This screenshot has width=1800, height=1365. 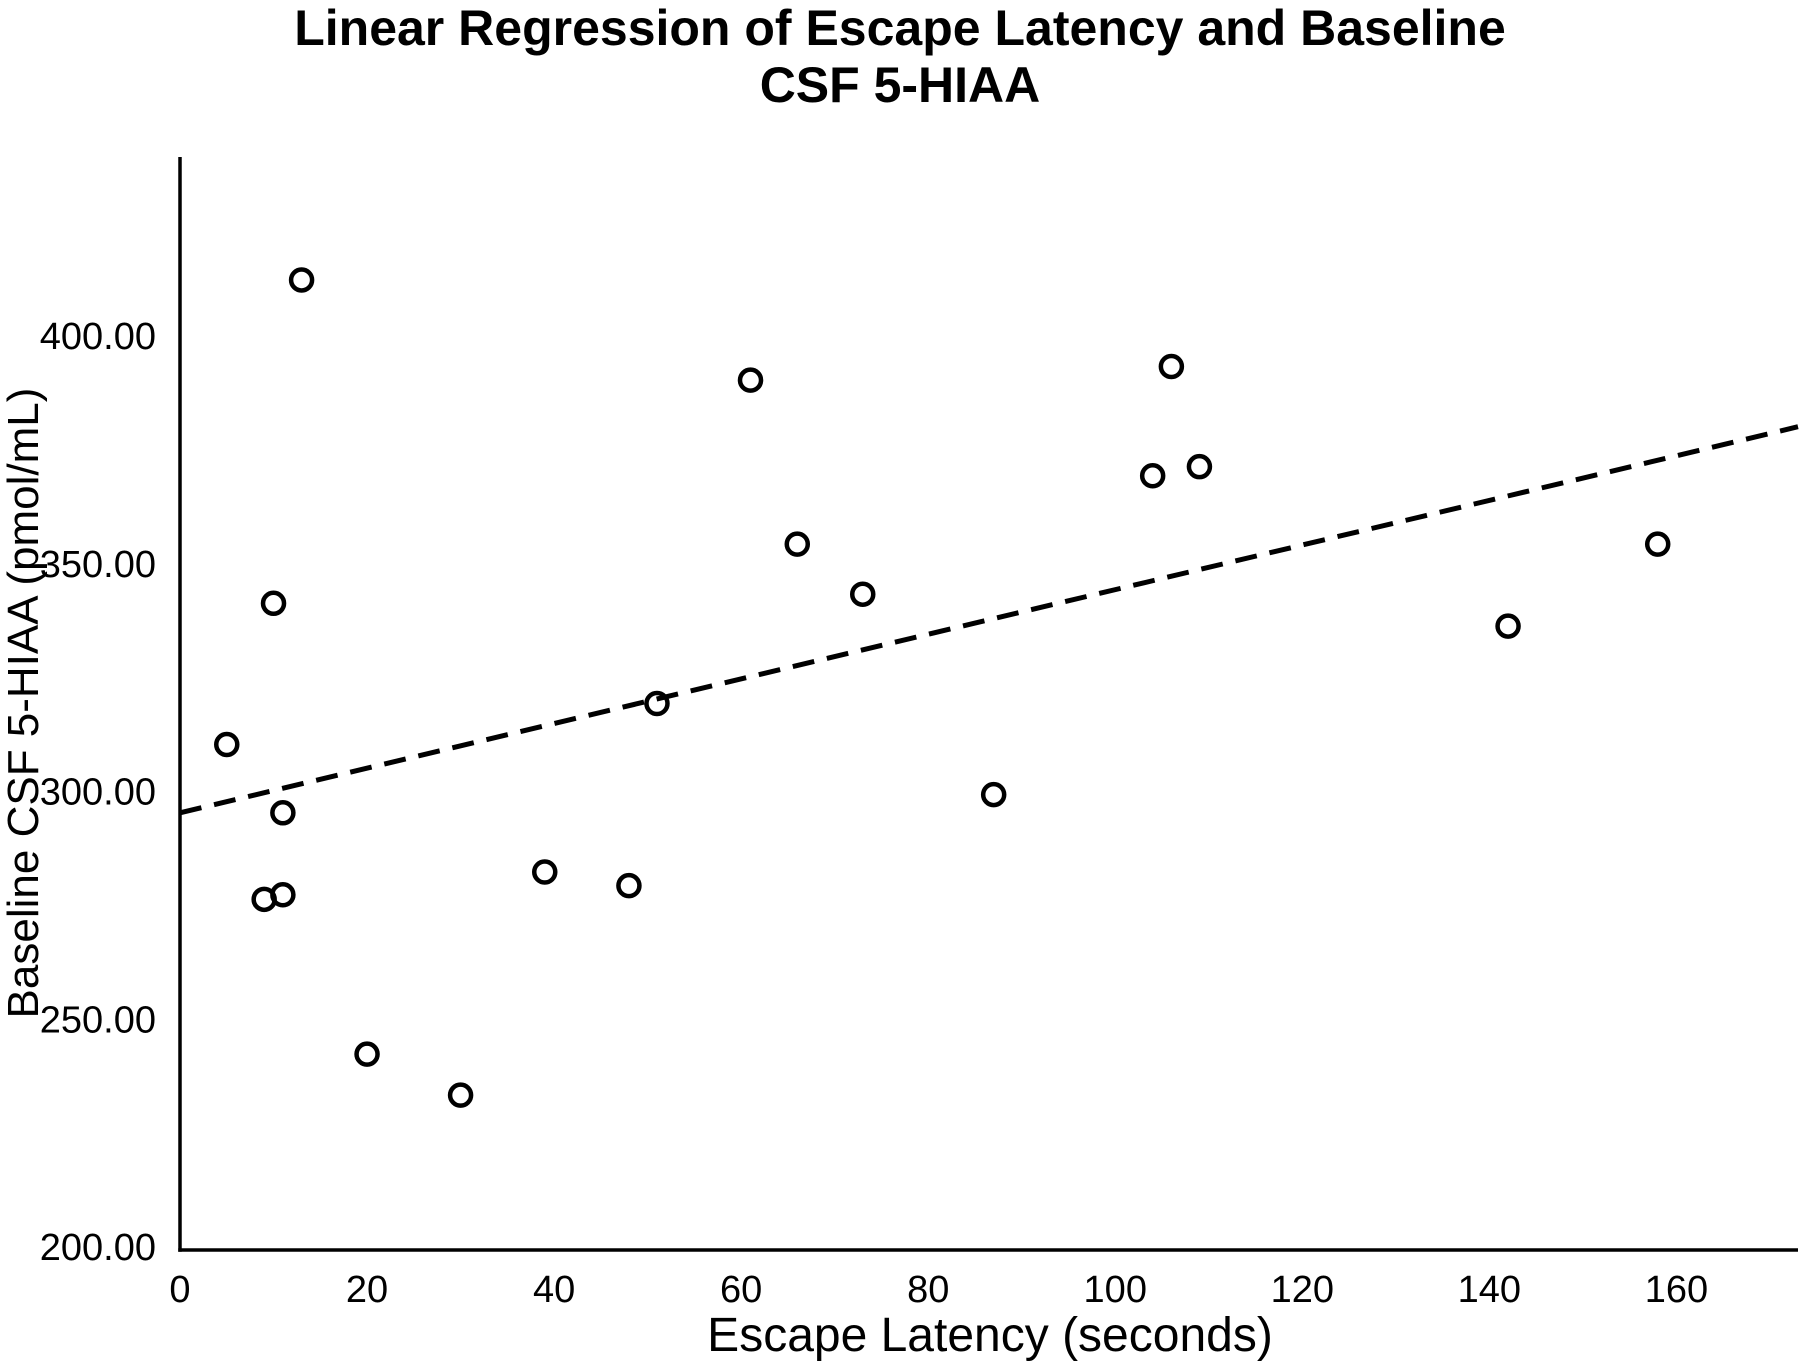 What do you see at coordinates (98, 337) in the screenshot?
I see `y-tick-label: 400.00` at bounding box center [98, 337].